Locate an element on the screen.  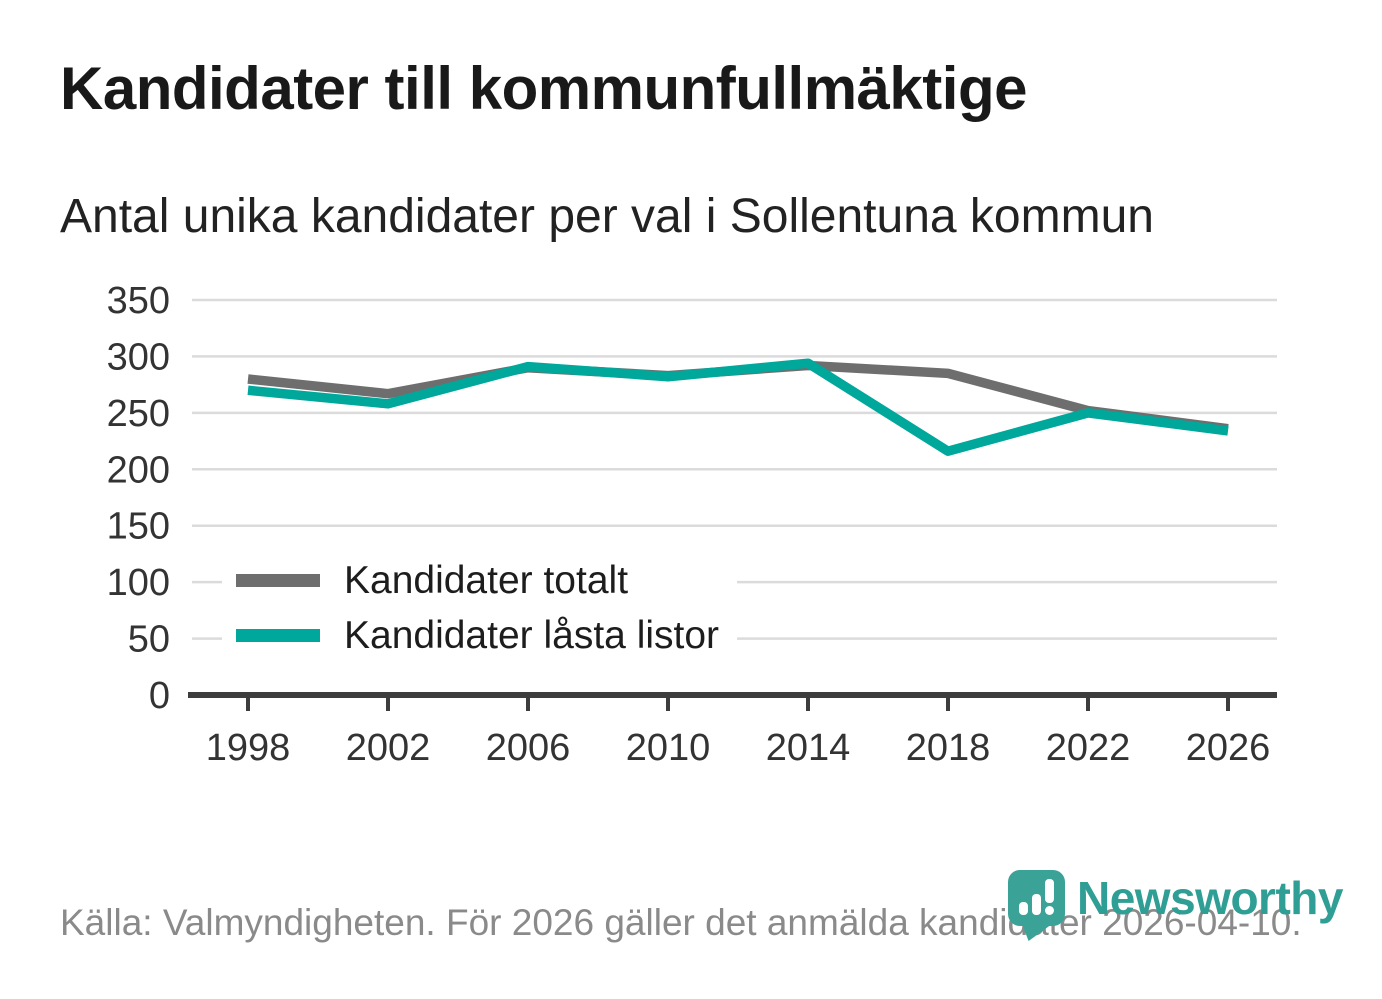
x-tick-label: 2006 is located at coordinates (528, 748).